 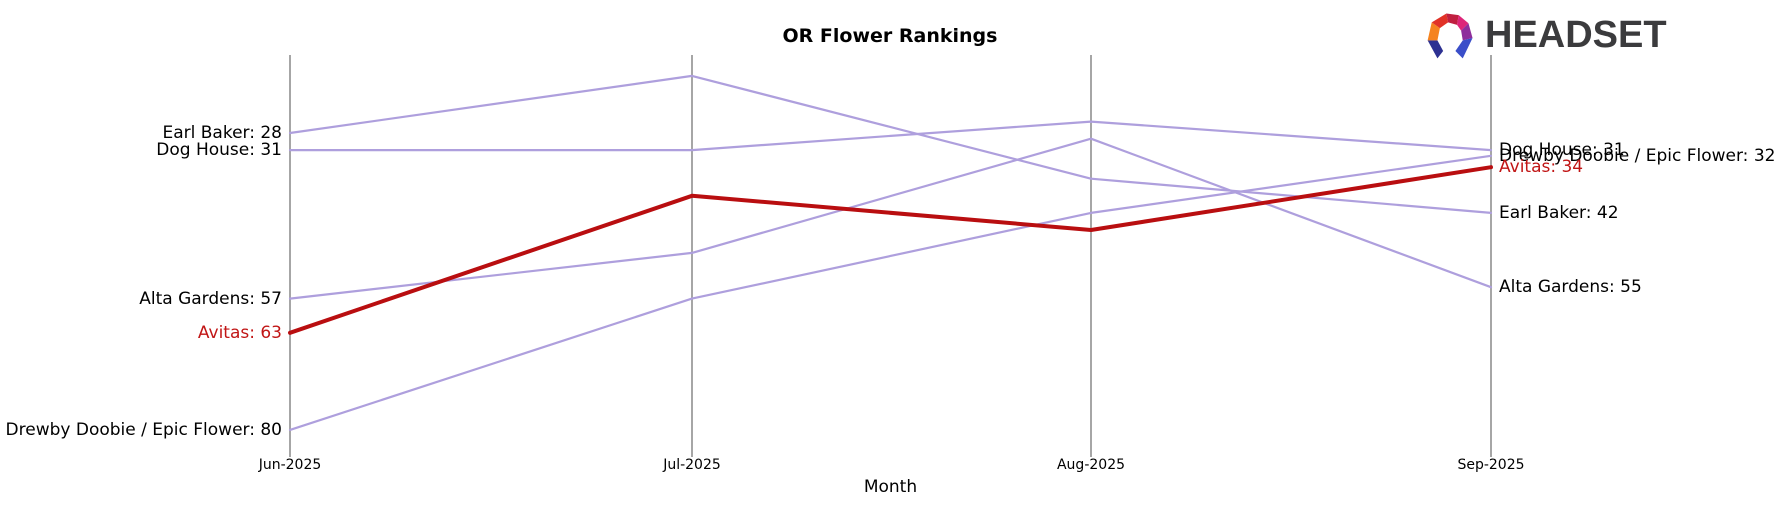 I want to click on left-label-alta-gardens: Alta Gardens: 57, so click(x=210, y=299).